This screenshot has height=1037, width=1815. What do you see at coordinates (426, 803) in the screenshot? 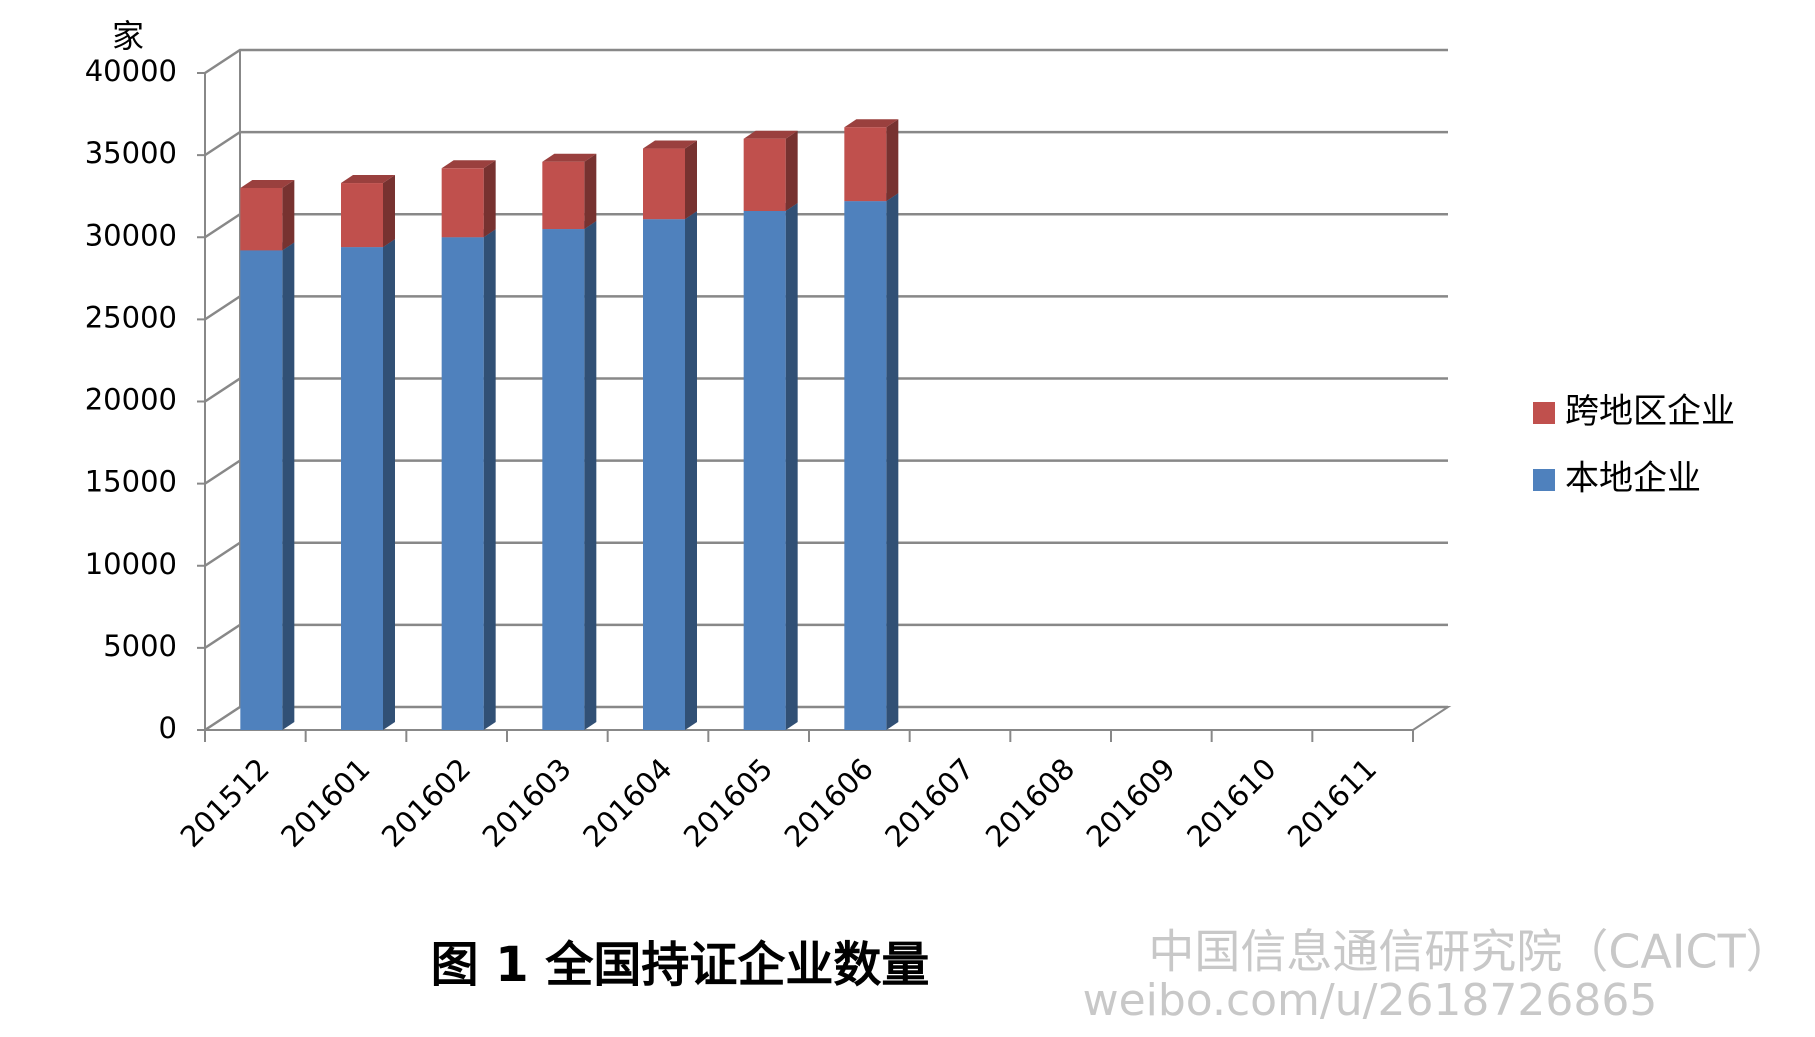
I see `x-tick-label: 201602` at bounding box center [426, 803].